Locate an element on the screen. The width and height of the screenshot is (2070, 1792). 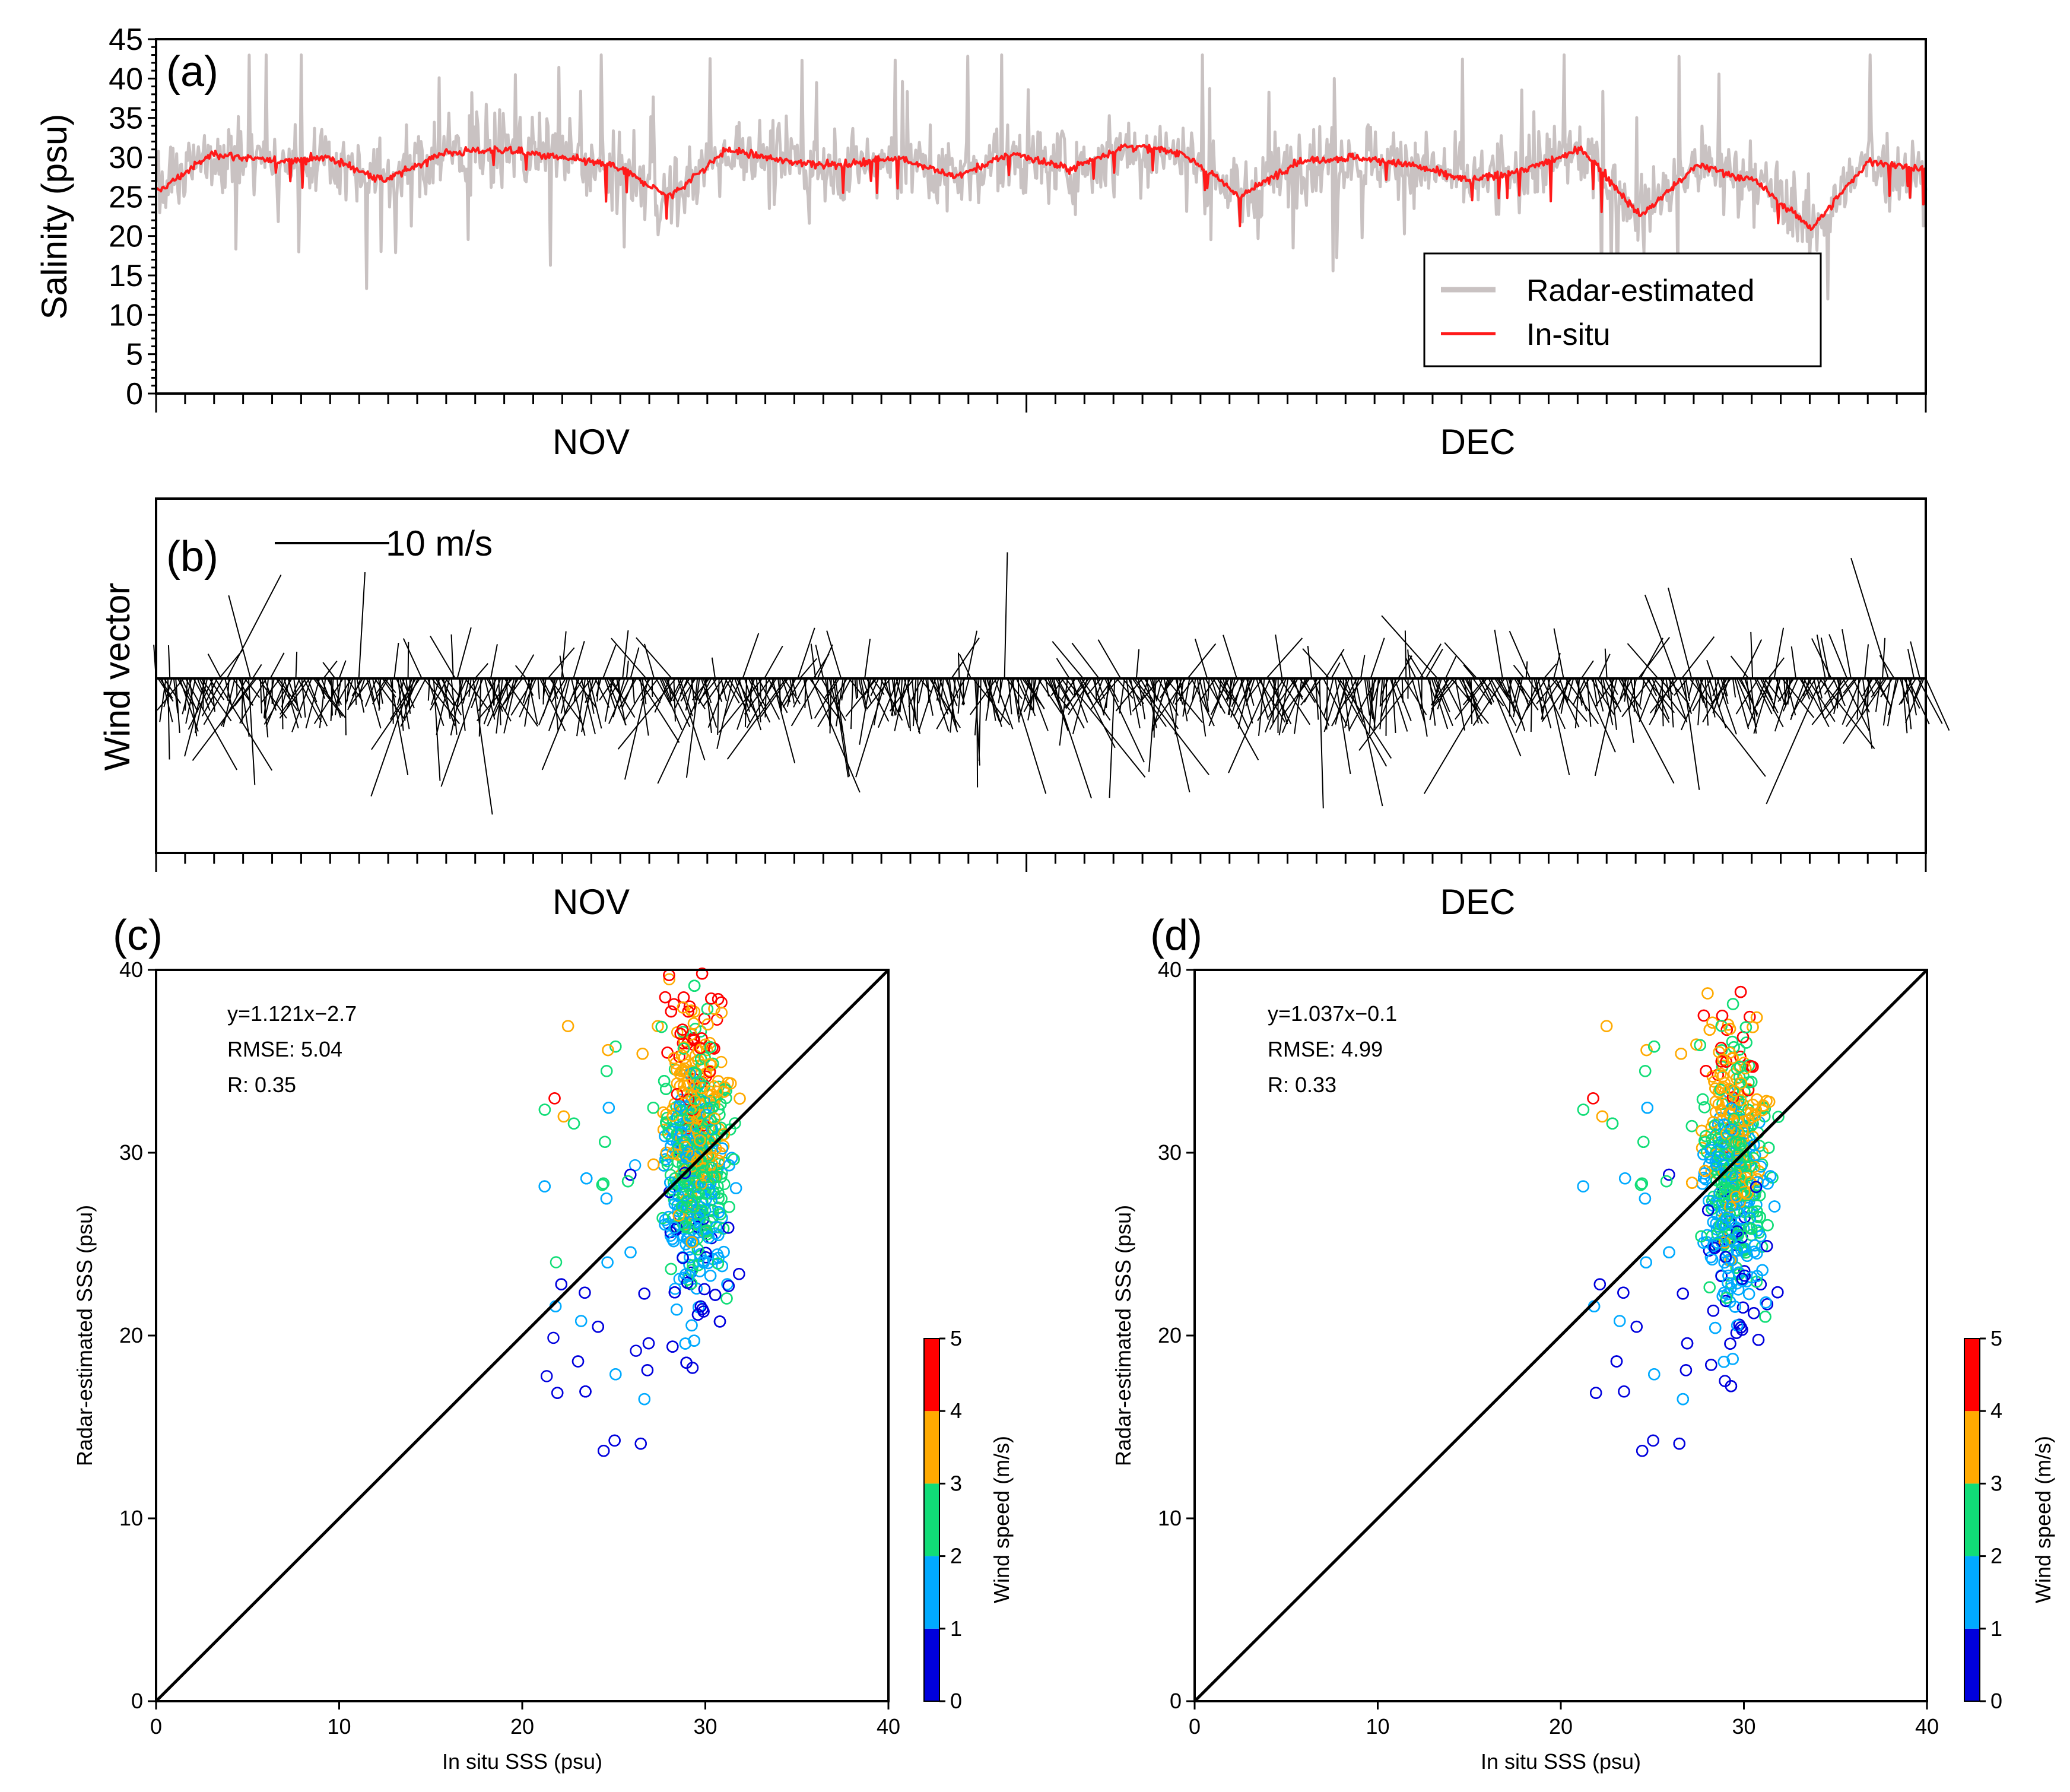
panel-d-tag: (d) is located at coordinates (1176, 935).